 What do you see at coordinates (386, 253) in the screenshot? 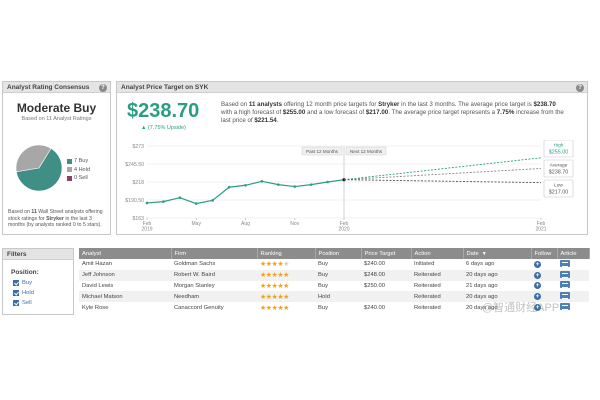
I see `col-price-target: Price Target` at bounding box center [386, 253].